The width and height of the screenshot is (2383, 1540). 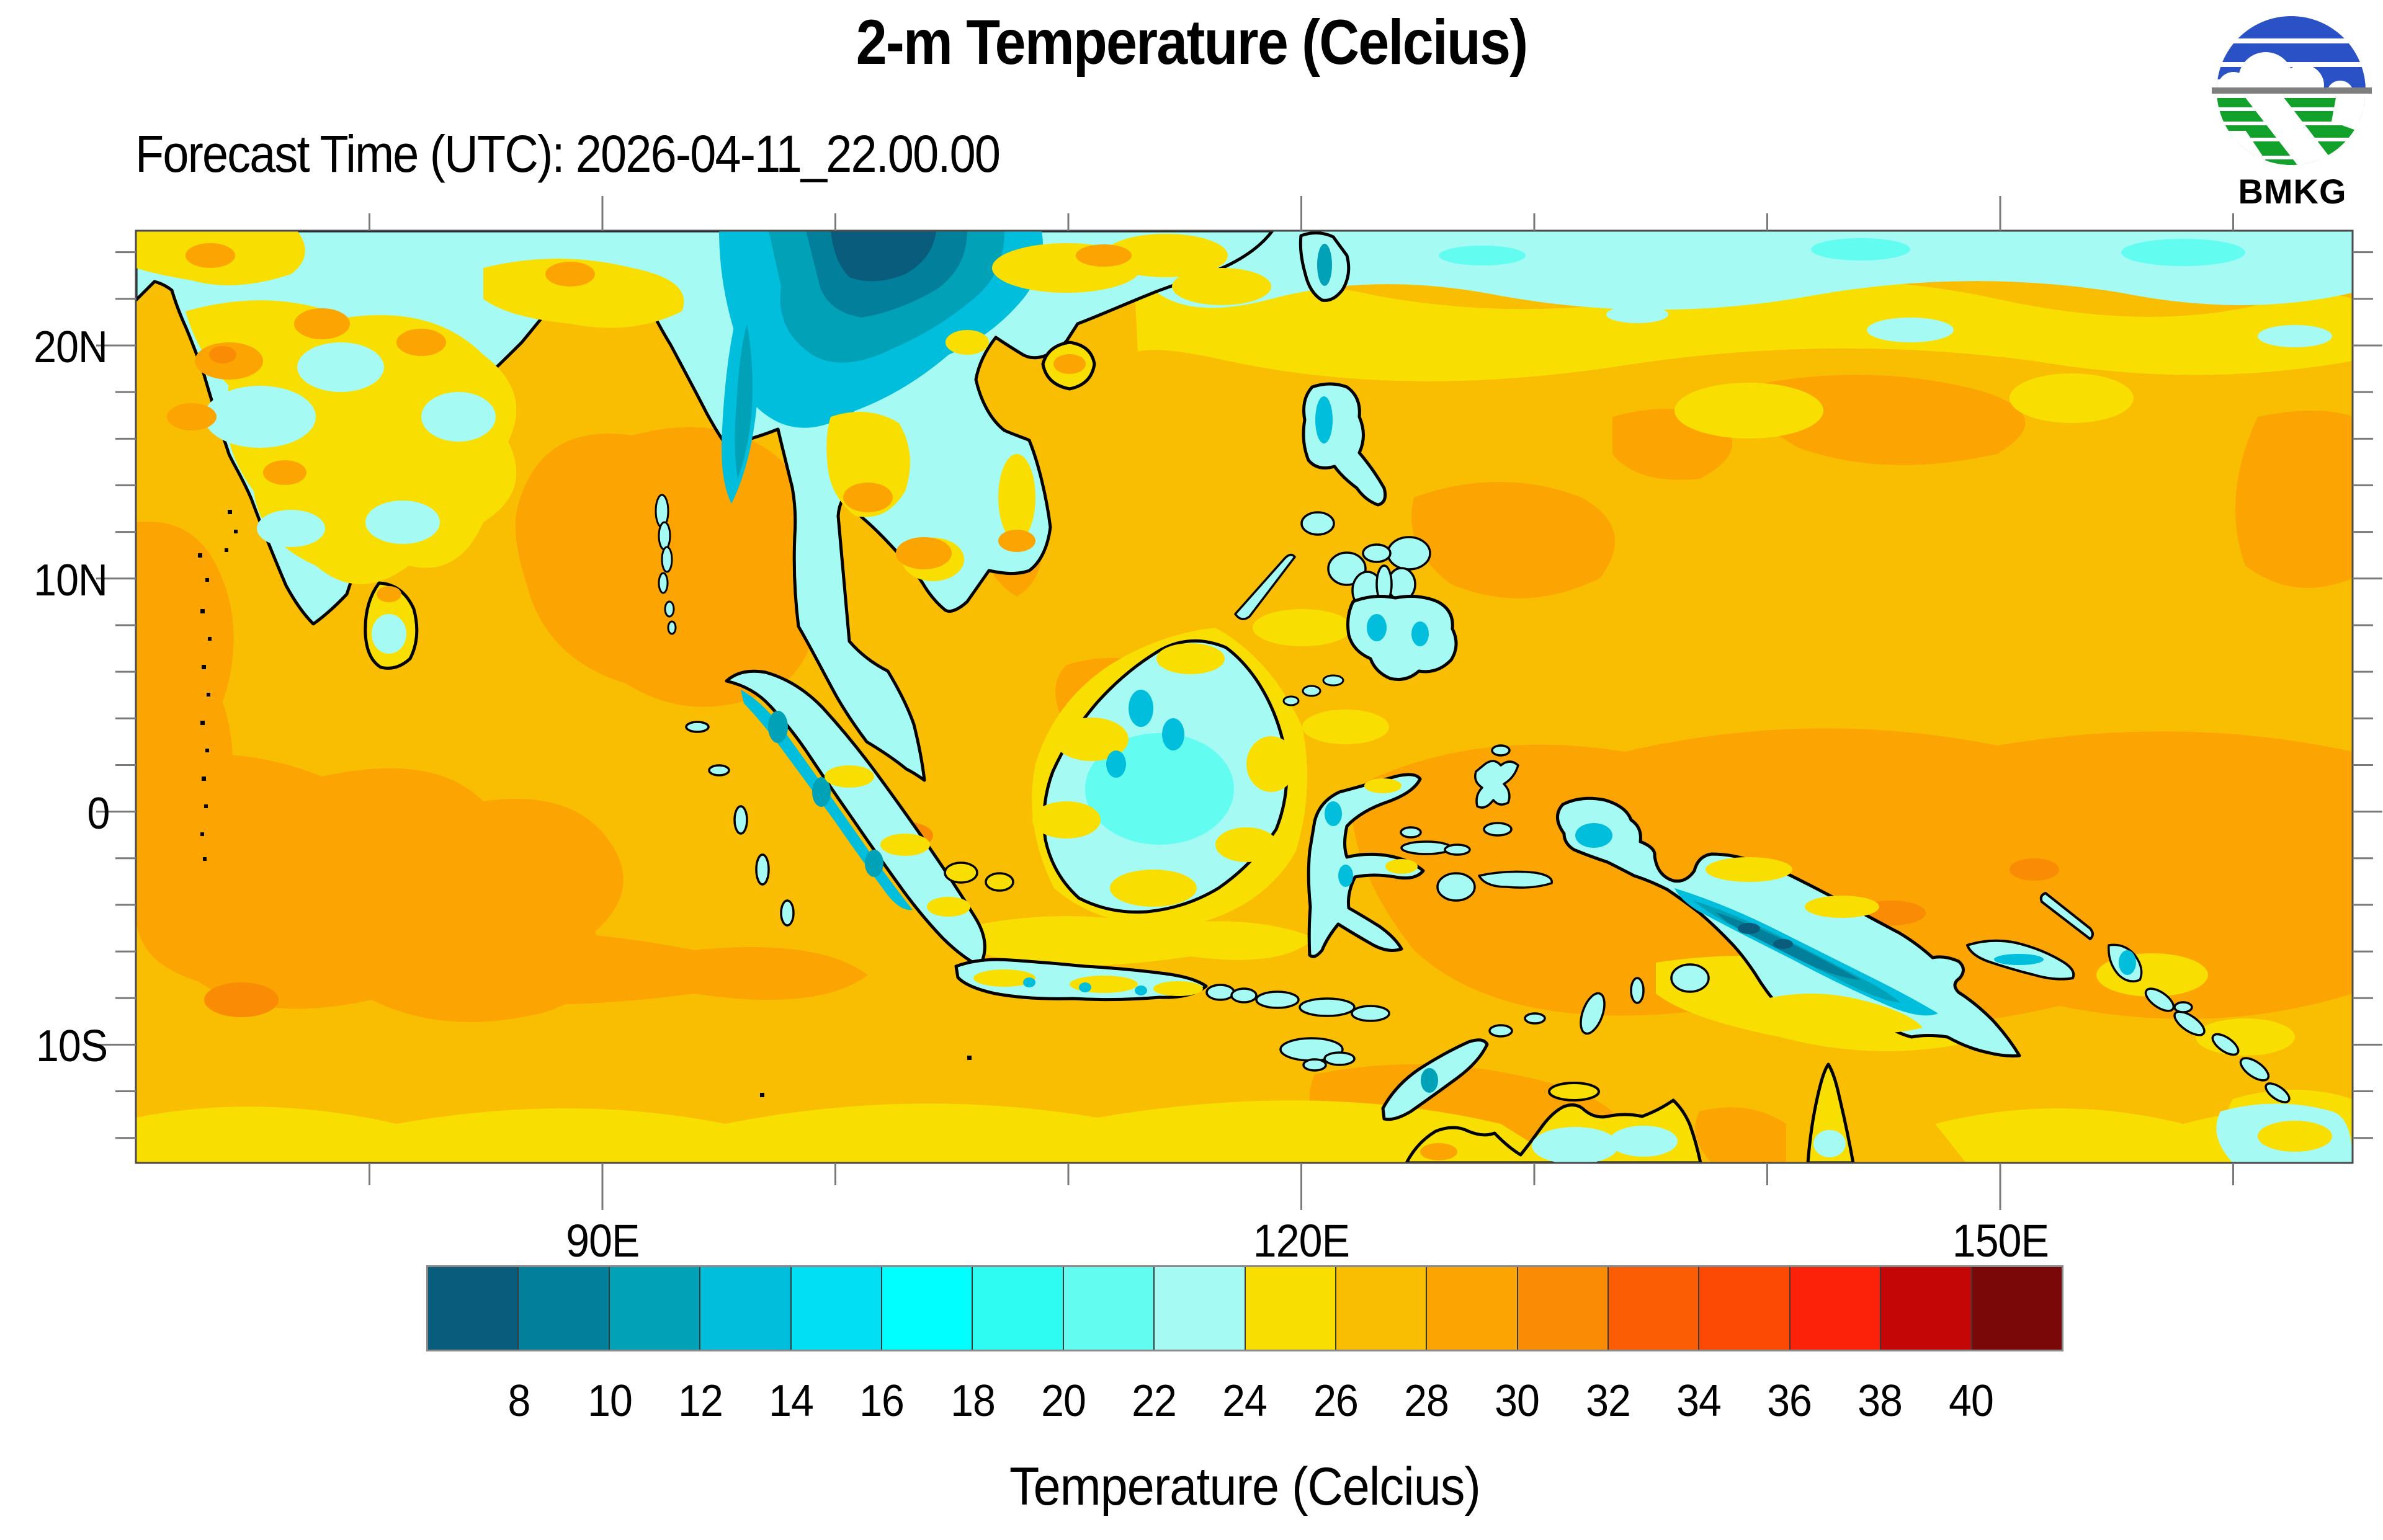 I want to click on colorbar-title: Temperature (Celcius), so click(x=1245, y=1487).